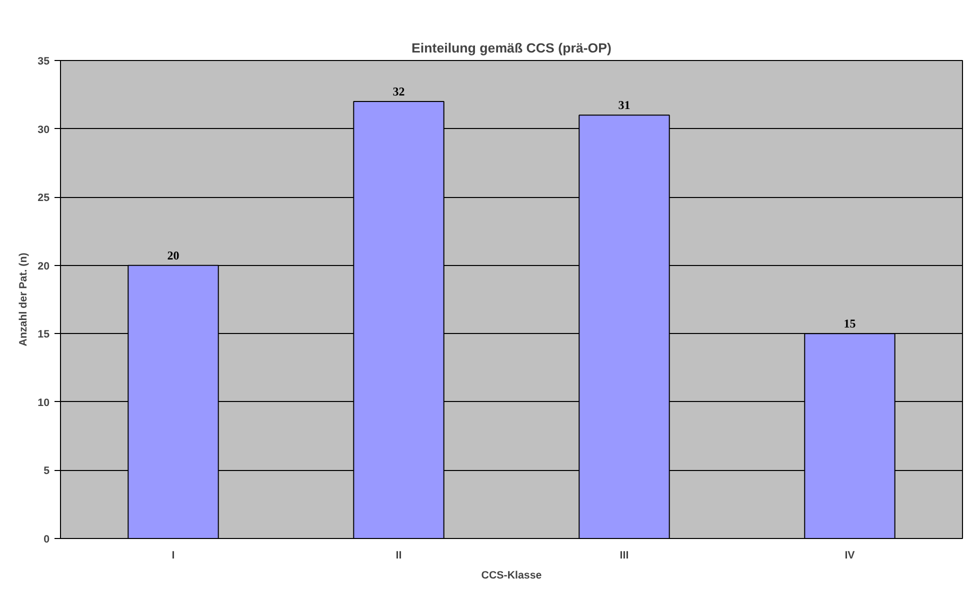 This screenshot has height=593, width=974. What do you see at coordinates (512, 48) in the screenshot?
I see `chart-title: Einteilung gemäß CCS (prä-OP)` at bounding box center [512, 48].